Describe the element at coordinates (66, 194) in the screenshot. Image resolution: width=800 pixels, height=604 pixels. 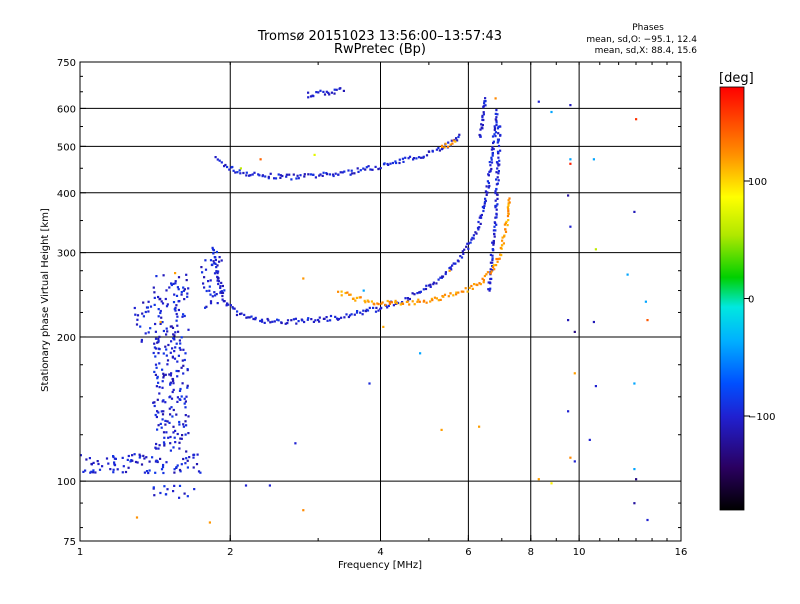
I see `y-tick-label: 400` at that location.